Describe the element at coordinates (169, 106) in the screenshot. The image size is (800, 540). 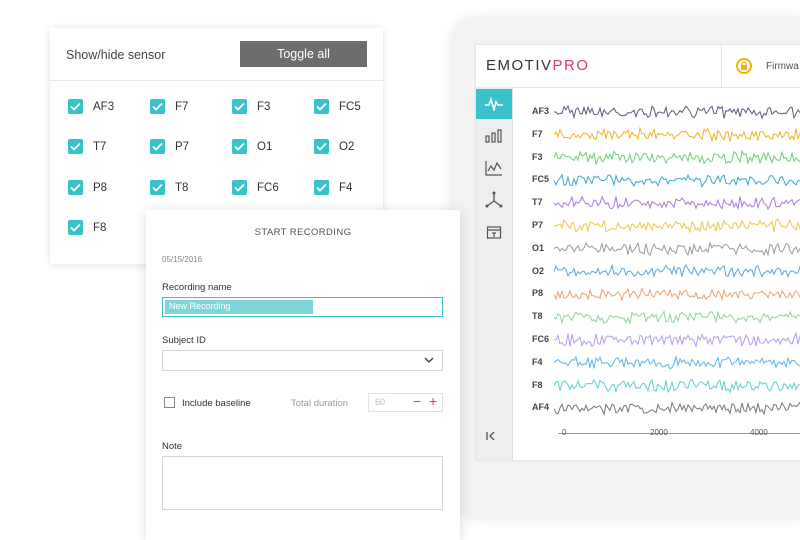
I see `sensor-checkbox-f7: F7` at that location.